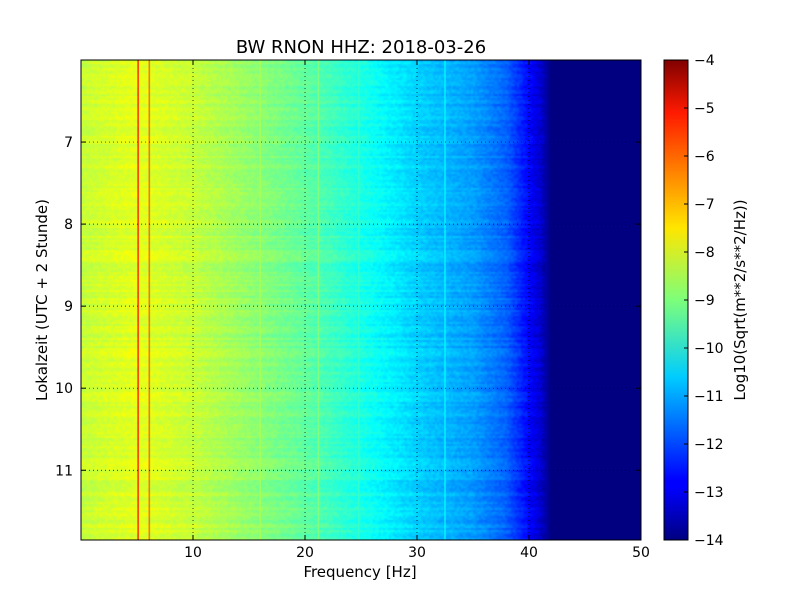 Image resolution: width=800 pixels, height=600 pixels. What do you see at coordinates (68, 307) in the screenshot?
I see `y-tick-label-9: 9` at bounding box center [68, 307].